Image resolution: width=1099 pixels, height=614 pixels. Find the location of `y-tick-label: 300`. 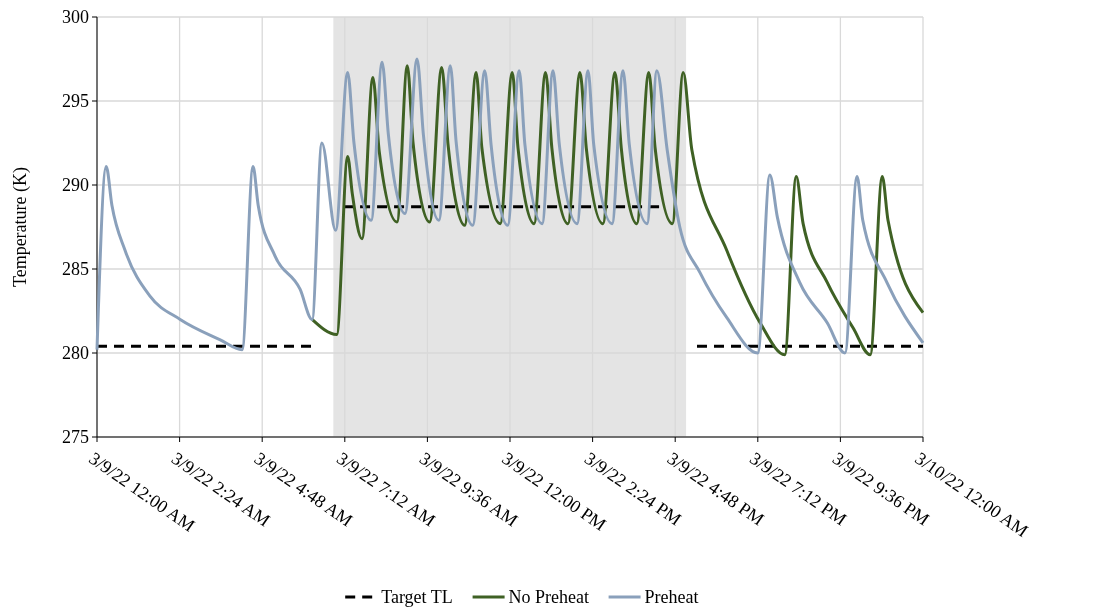

y-tick-label: 300 is located at coordinates (75, 17).